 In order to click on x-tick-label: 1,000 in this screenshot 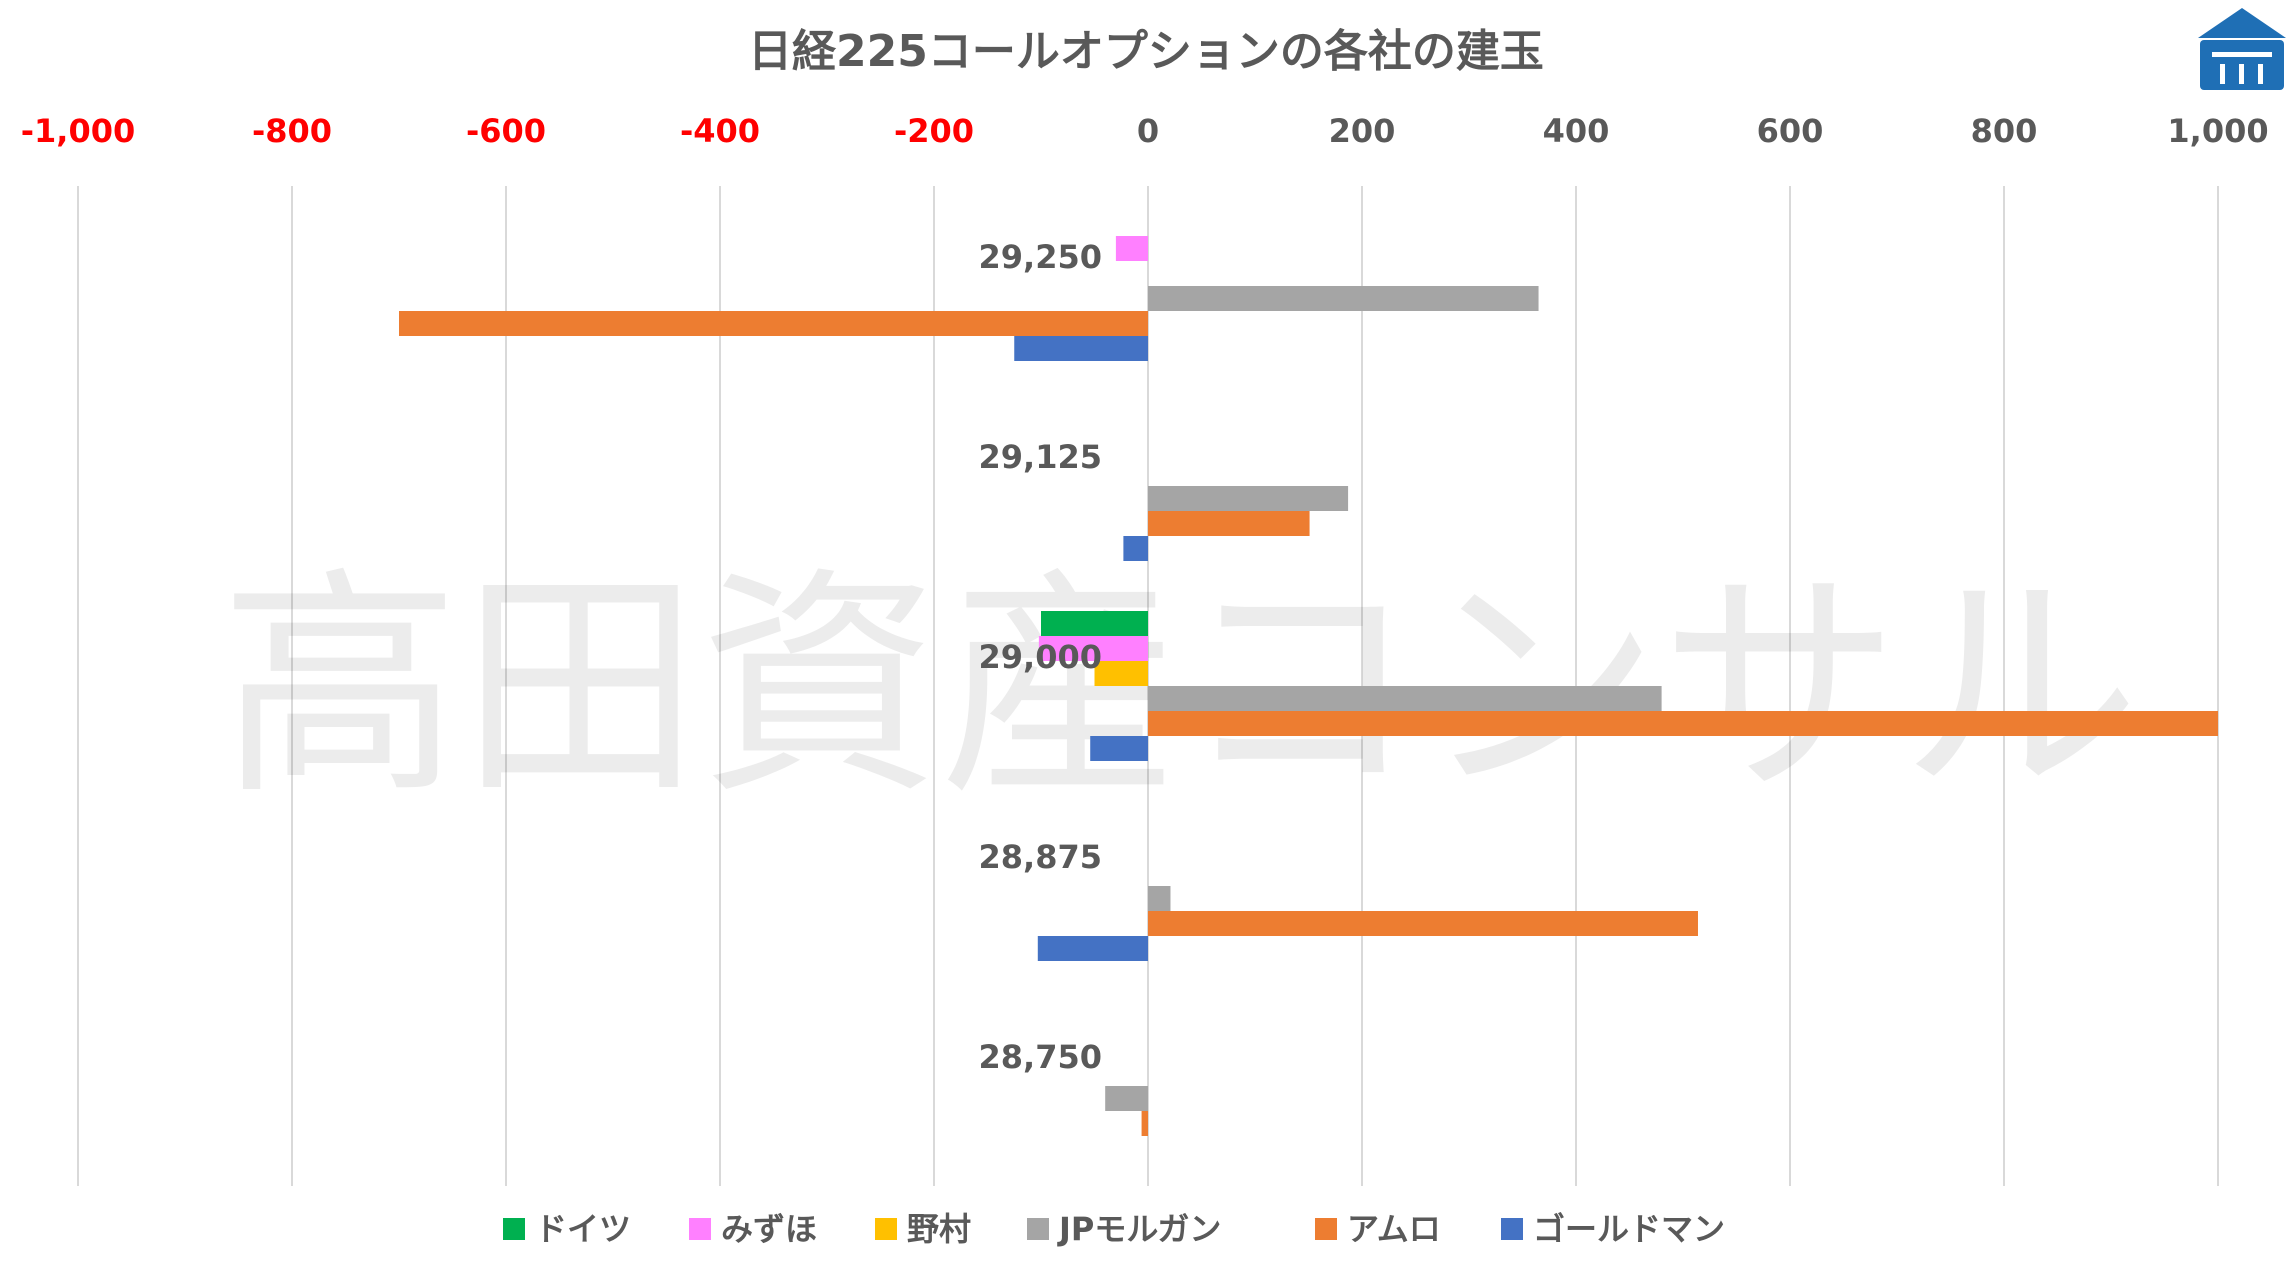, I will do `click(2217, 131)`.